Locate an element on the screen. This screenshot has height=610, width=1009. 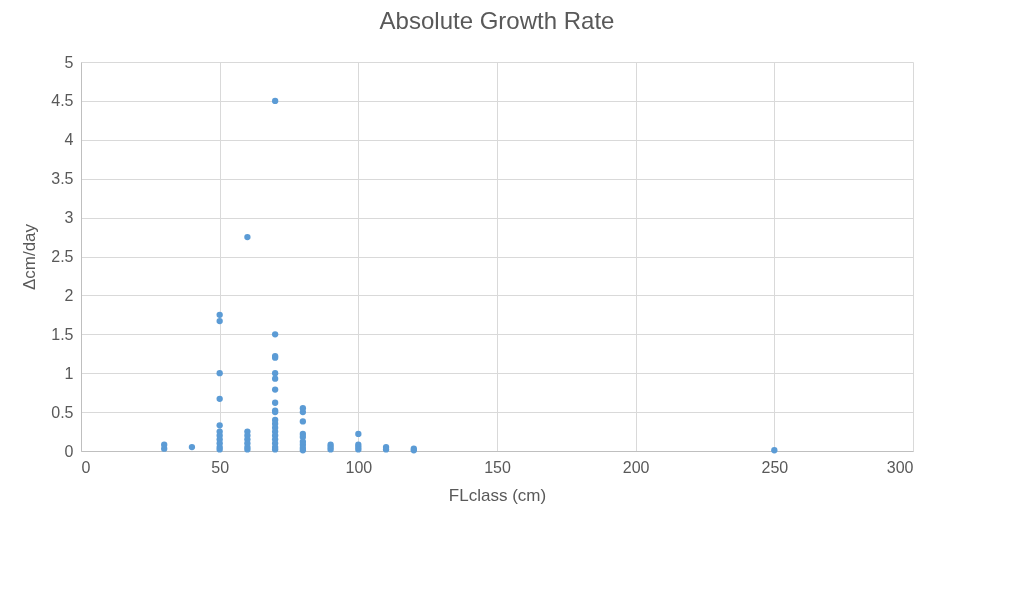
y-tick-label: 4.5 is located at coordinates (62, 101).